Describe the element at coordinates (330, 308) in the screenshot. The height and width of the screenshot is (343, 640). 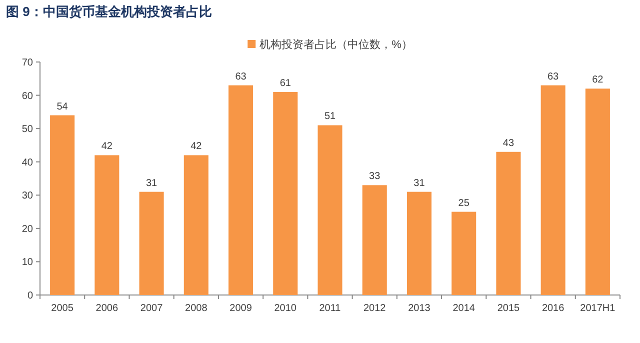
I see `x-tick-label: 2011` at that location.